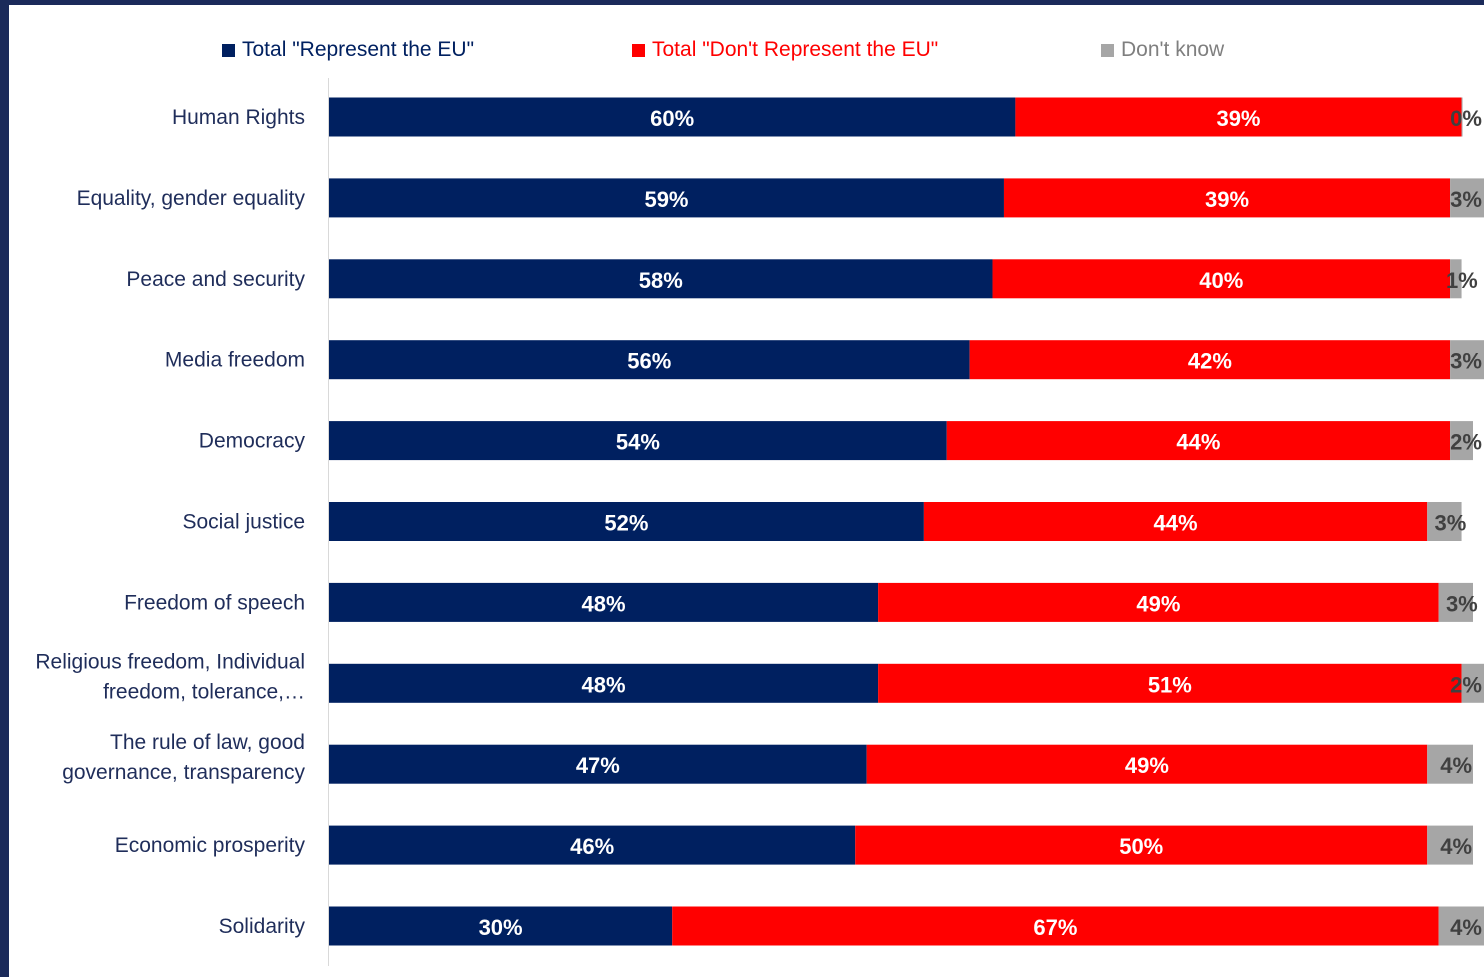 The height and width of the screenshot is (977, 1484). What do you see at coordinates (252, 441) in the screenshot?
I see `category-label: Democracy` at bounding box center [252, 441].